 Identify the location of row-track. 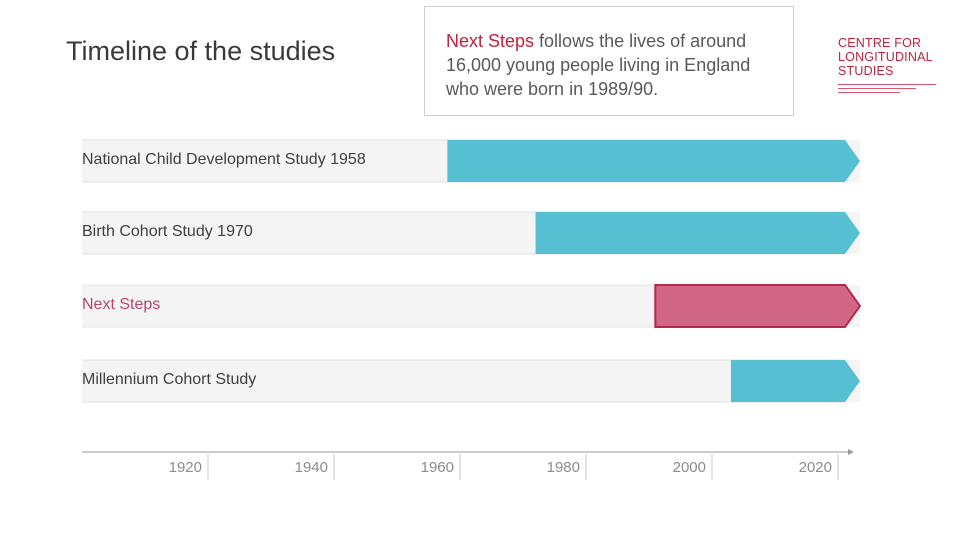
(471, 381).